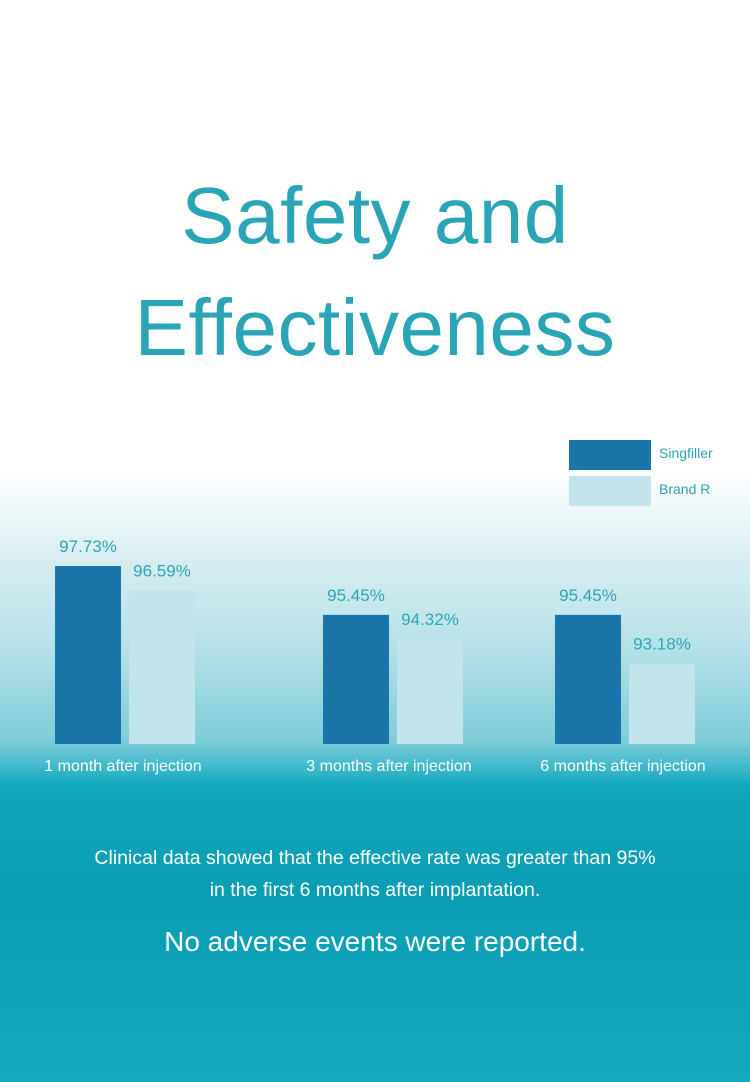 The width and height of the screenshot is (750, 1082). I want to click on title-line-1: Safety and, so click(375, 215).